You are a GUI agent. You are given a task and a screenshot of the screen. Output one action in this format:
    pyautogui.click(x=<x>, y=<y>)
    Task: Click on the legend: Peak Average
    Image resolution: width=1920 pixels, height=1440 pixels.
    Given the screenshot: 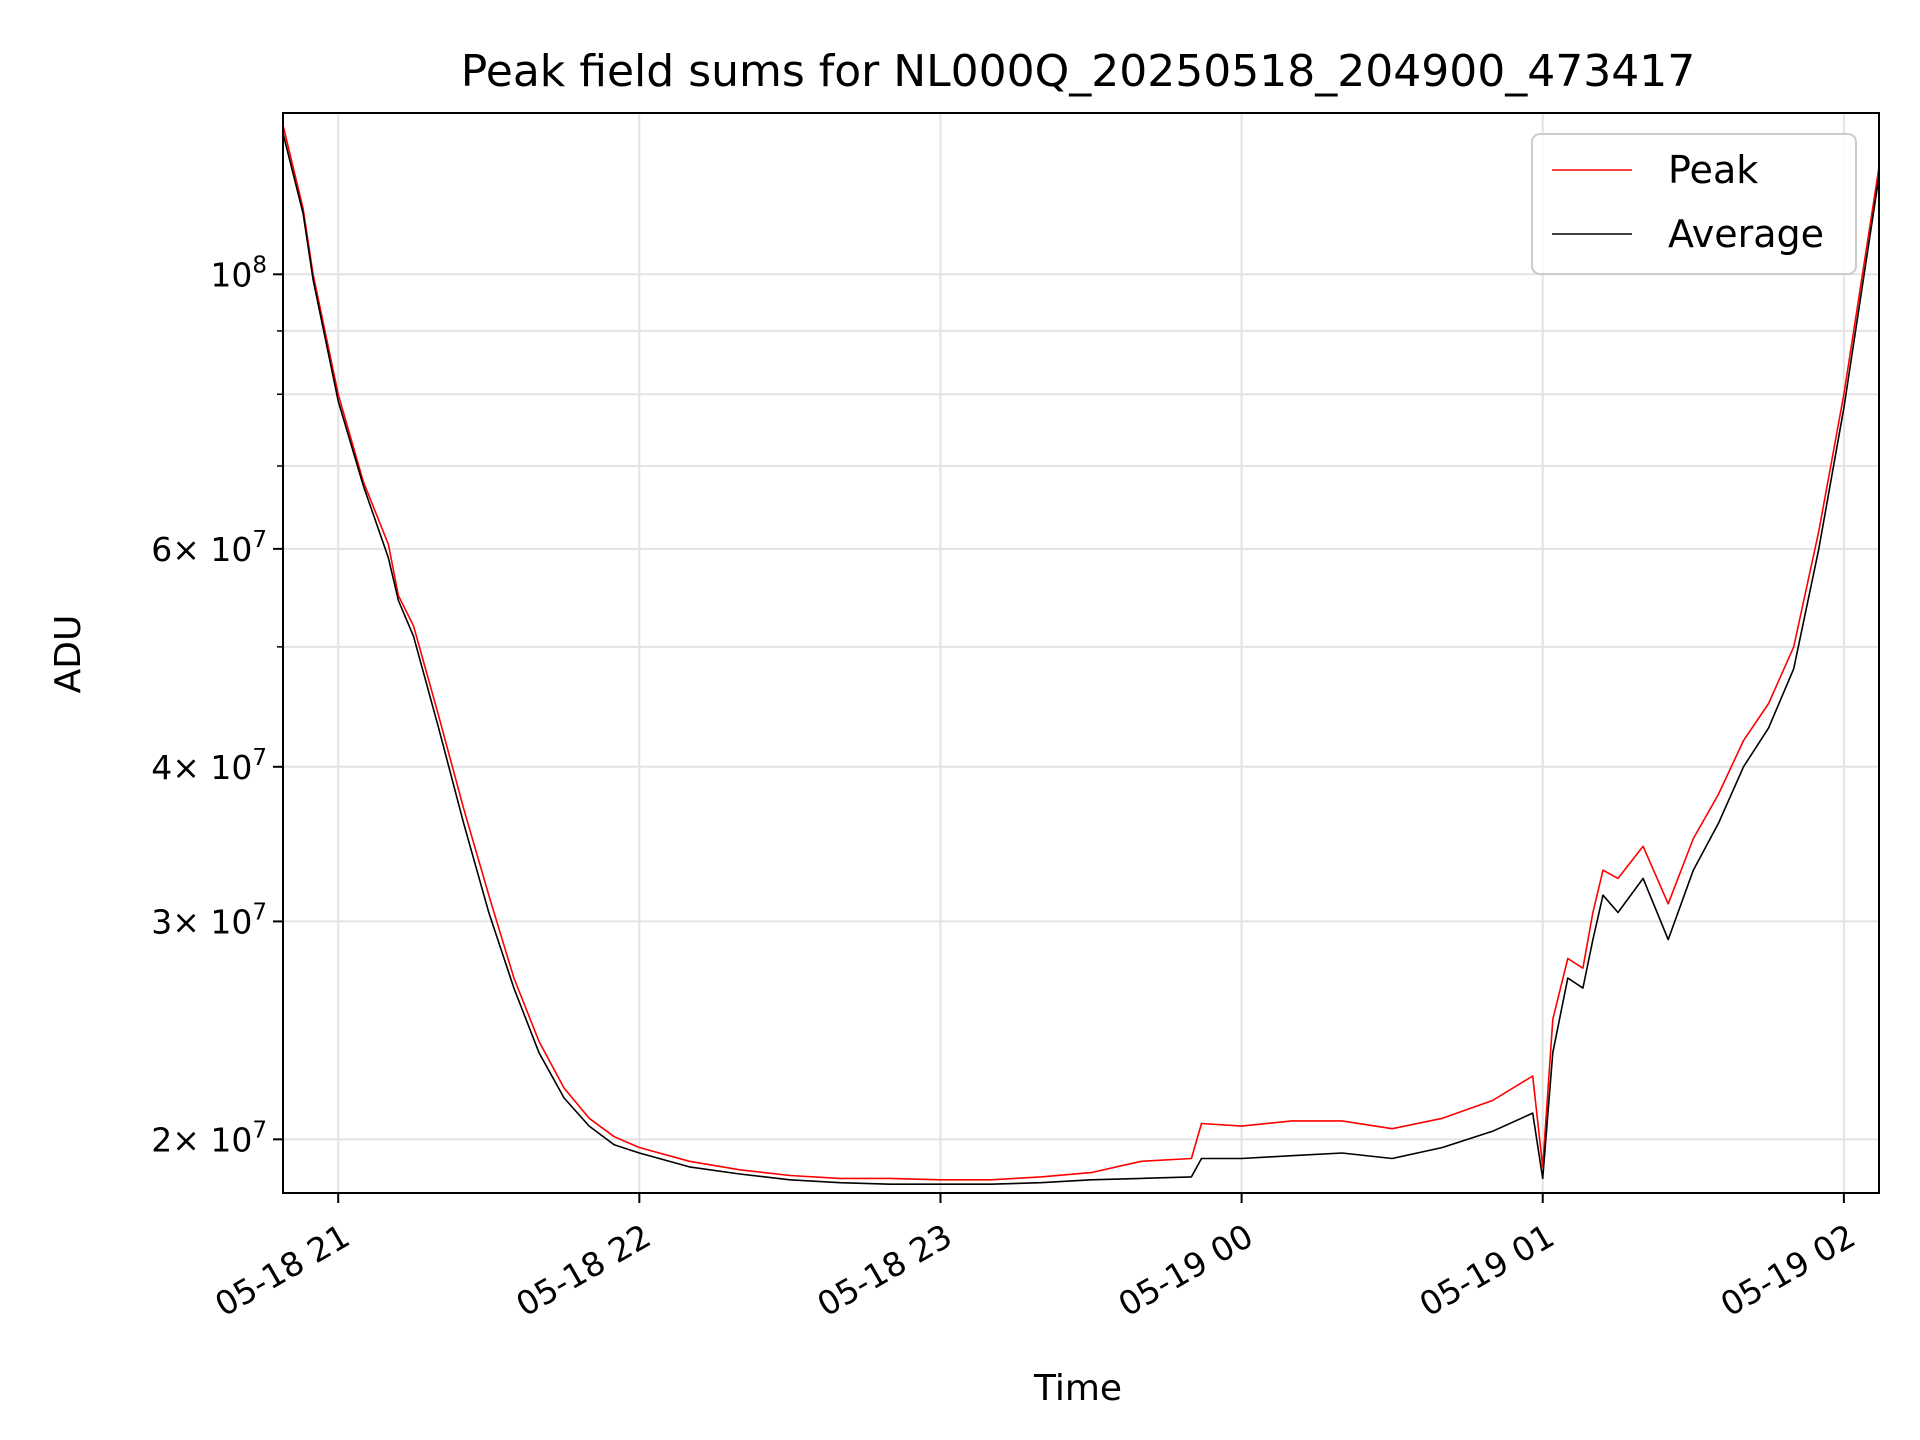 What is the action you would take?
    pyautogui.click(x=1694, y=204)
    